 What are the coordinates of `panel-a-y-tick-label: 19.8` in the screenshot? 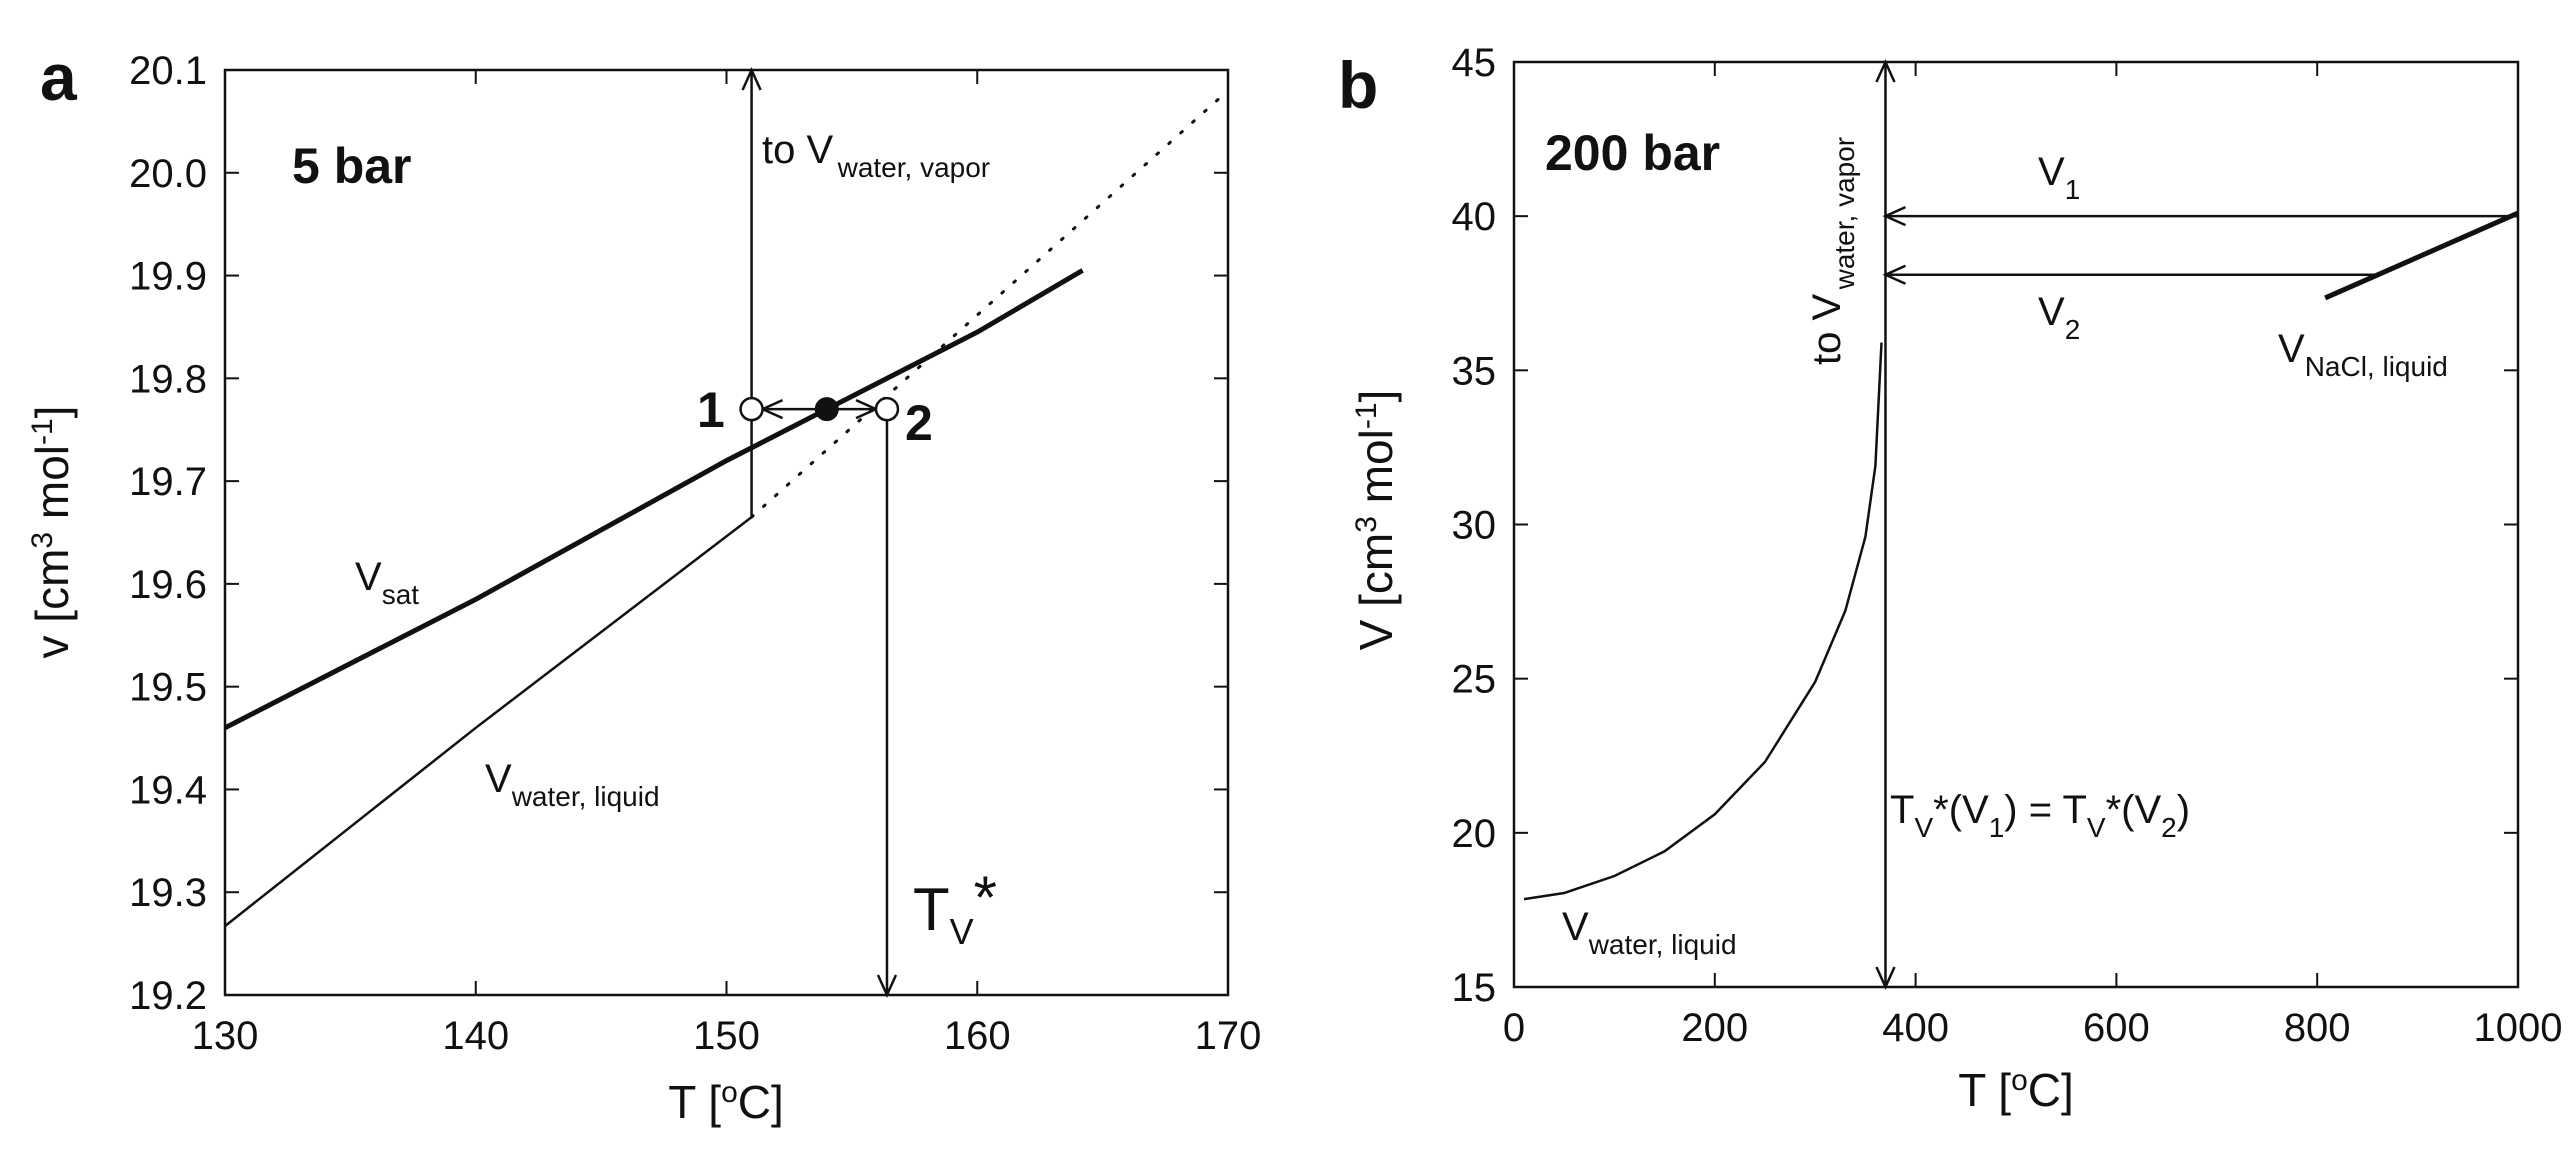 It's located at (168, 379).